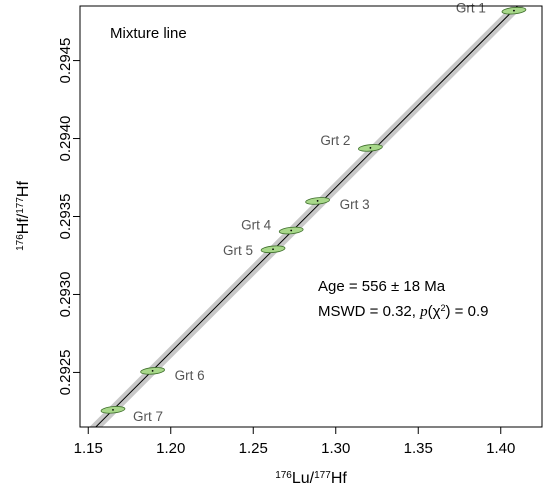 The height and width of the screenshot is (494, 550). What do you see at coordinates (500, 448) in the screenshot?
I see `x-tick-label-5: 1.40` at bounding box center [500, 448].